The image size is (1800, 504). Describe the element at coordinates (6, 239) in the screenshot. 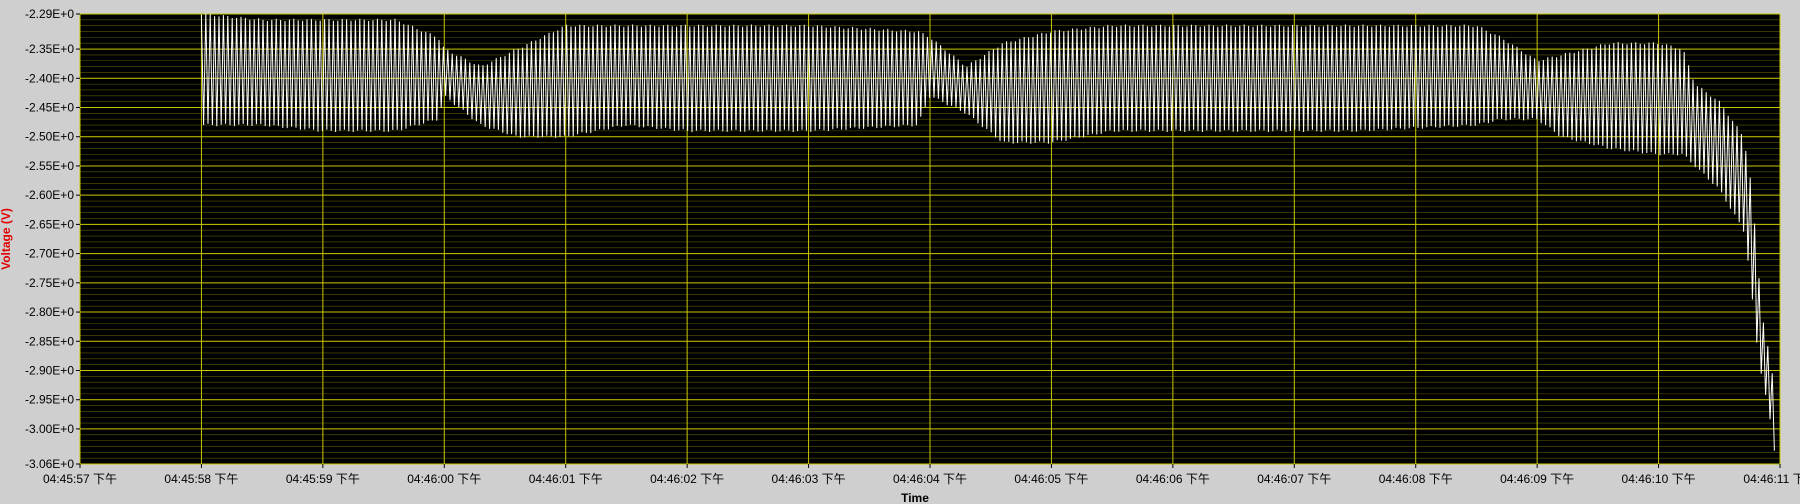

I see `y-axis-label: Voltage (V)` at that location.